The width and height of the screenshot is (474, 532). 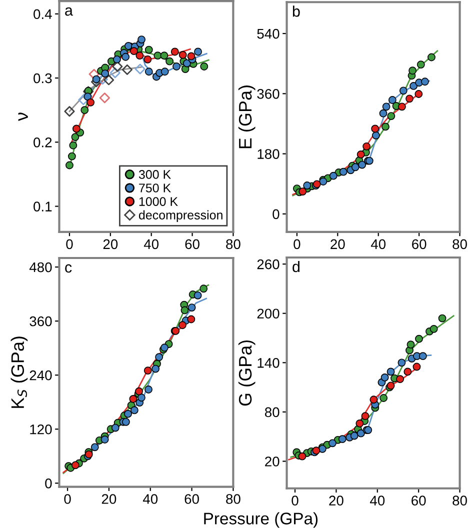 What do you see at coordinates (296, 266) in the screenshot?
I see `annotation: d` at bounding box center [296, 266].